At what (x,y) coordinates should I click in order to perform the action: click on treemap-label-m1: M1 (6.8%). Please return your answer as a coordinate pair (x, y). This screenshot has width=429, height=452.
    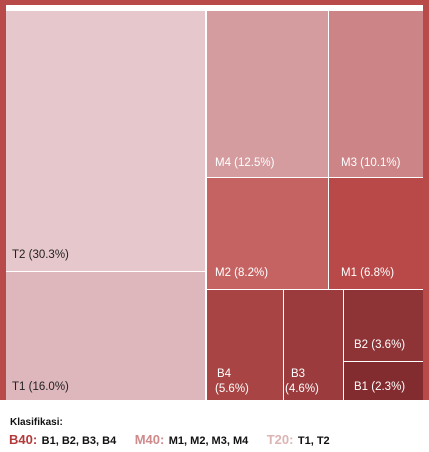
    Looking at the image, I should click on (367, 273).